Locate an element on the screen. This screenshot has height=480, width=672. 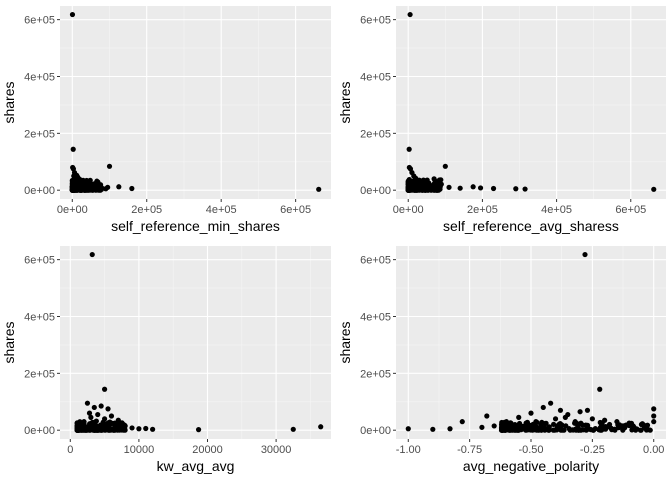
x-axis-title: self_reference_min_shares is located at coordinates (195, 226).